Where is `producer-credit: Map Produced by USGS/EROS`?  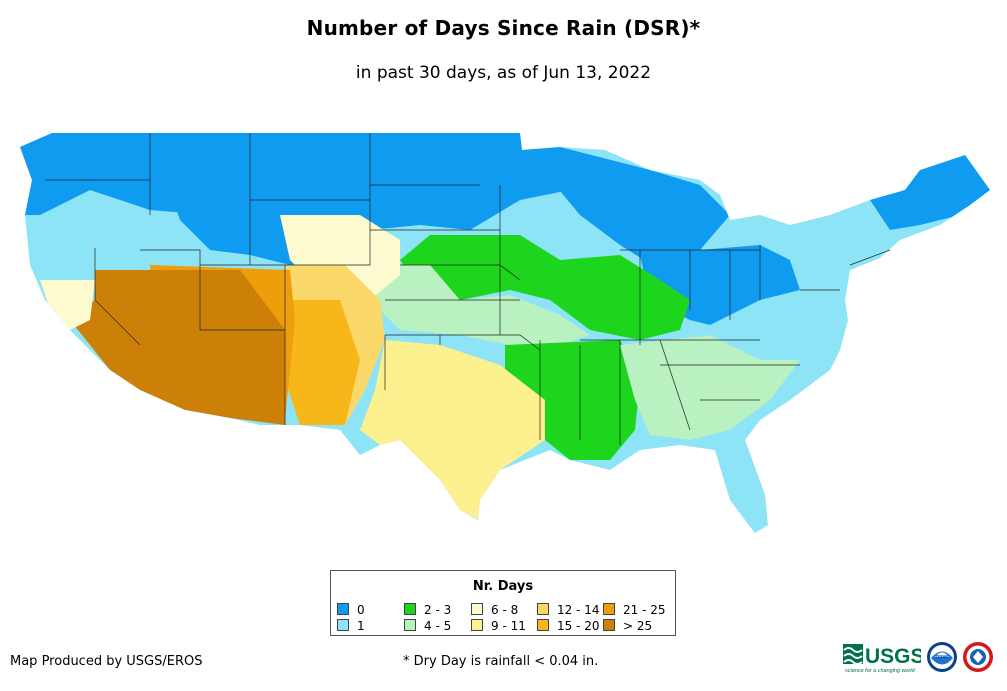
producer-credit: Map Produced by USGS/EROS is located at coordinates (106, 661).